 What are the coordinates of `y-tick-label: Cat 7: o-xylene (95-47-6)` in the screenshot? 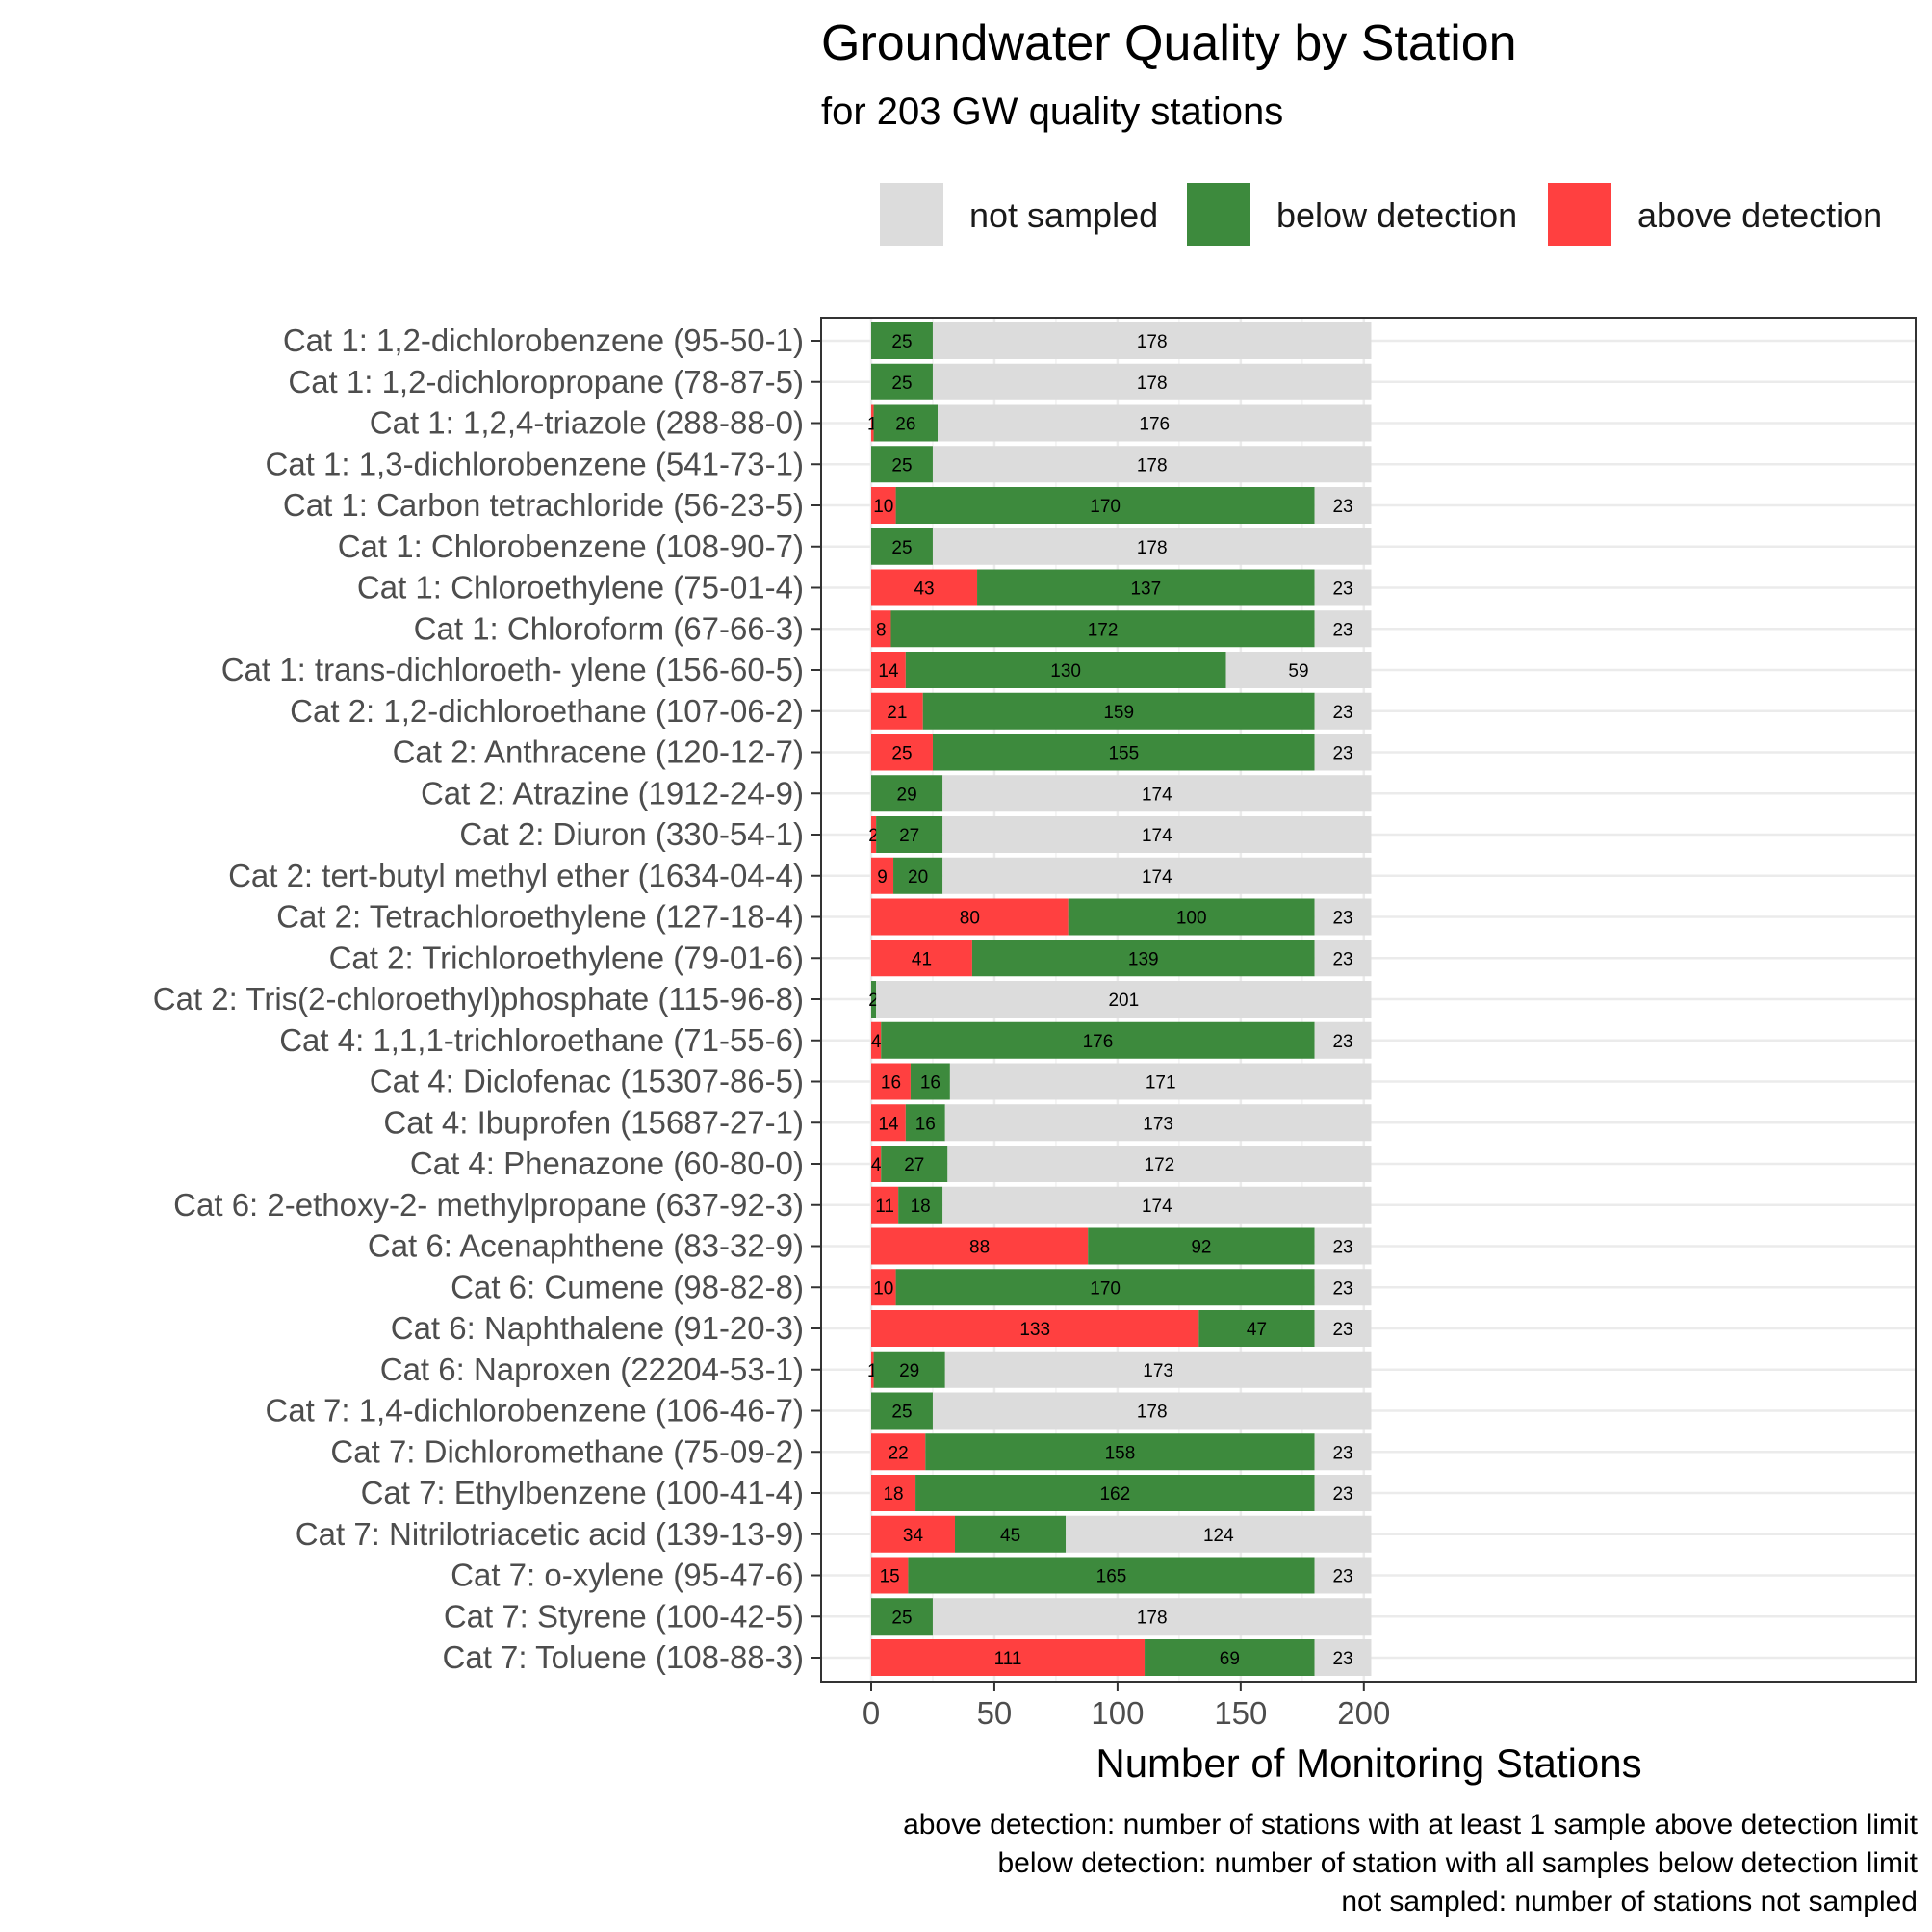 It's located at (627, 1576).